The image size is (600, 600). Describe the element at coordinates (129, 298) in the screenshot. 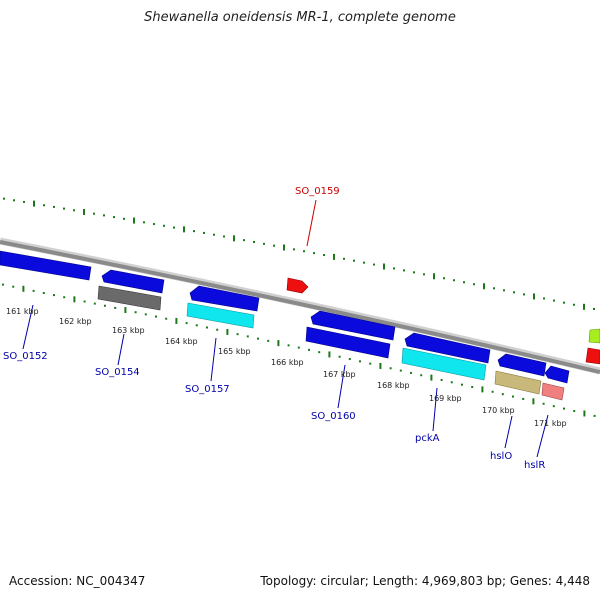

I see `feature-gray` at that location.